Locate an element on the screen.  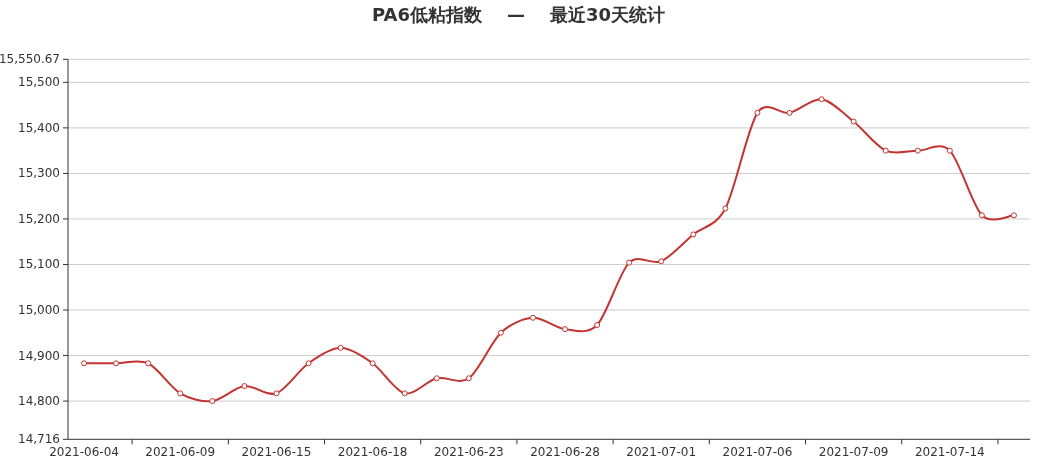
y-tick-label: 15,550.67 is located at coordinates (30, 59).